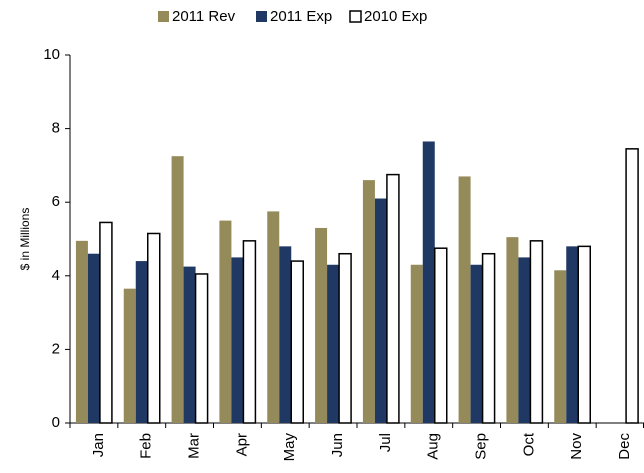 The image size is (644, 473). What do you see at coordinates (194, 446) in the screenshot?
I see `x-tick-label: Mar` at bounding box center [194, 446].